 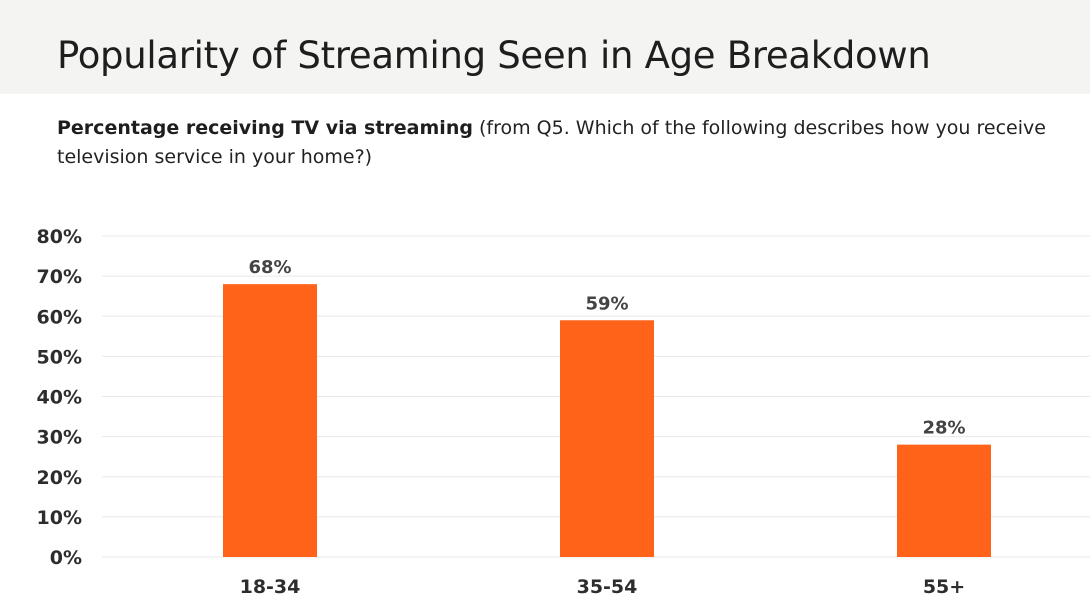 I want to click on x-axis: 18-34 35-54 55+, so click(x=603, y=587).